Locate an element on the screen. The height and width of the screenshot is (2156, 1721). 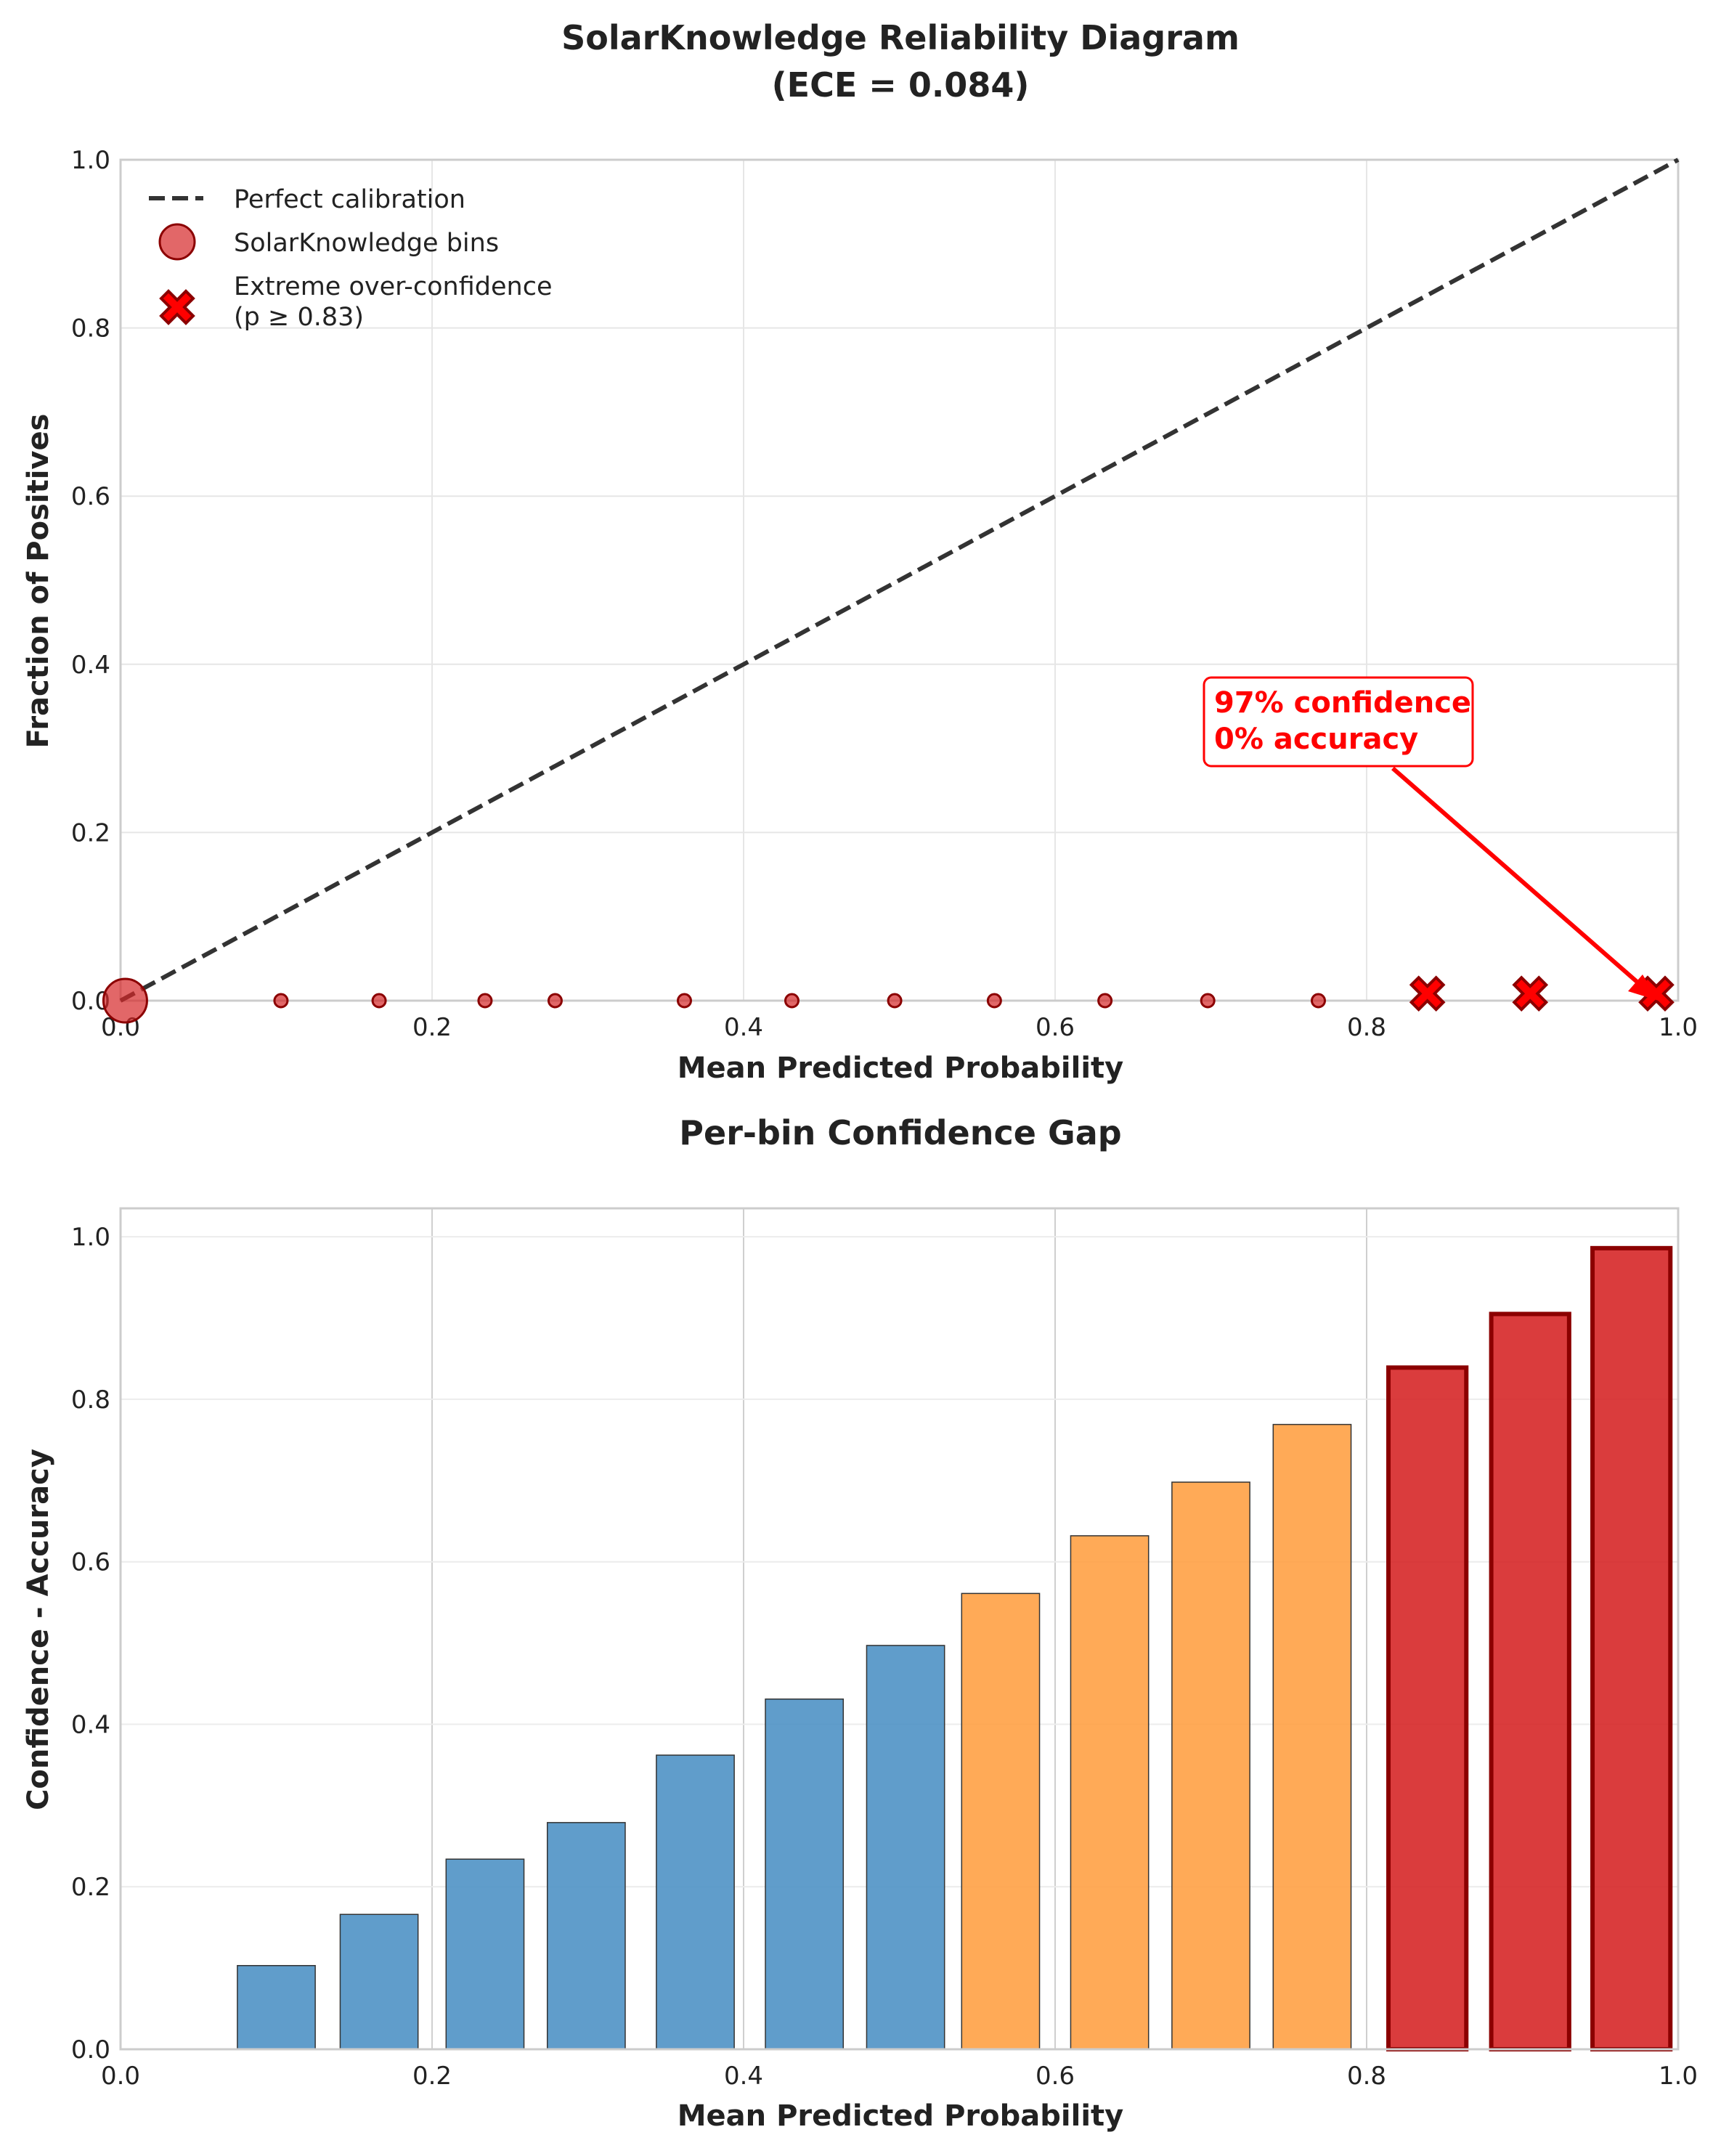
legend-label-perfect: Perfect calibration is located at coordinates (349, 199).